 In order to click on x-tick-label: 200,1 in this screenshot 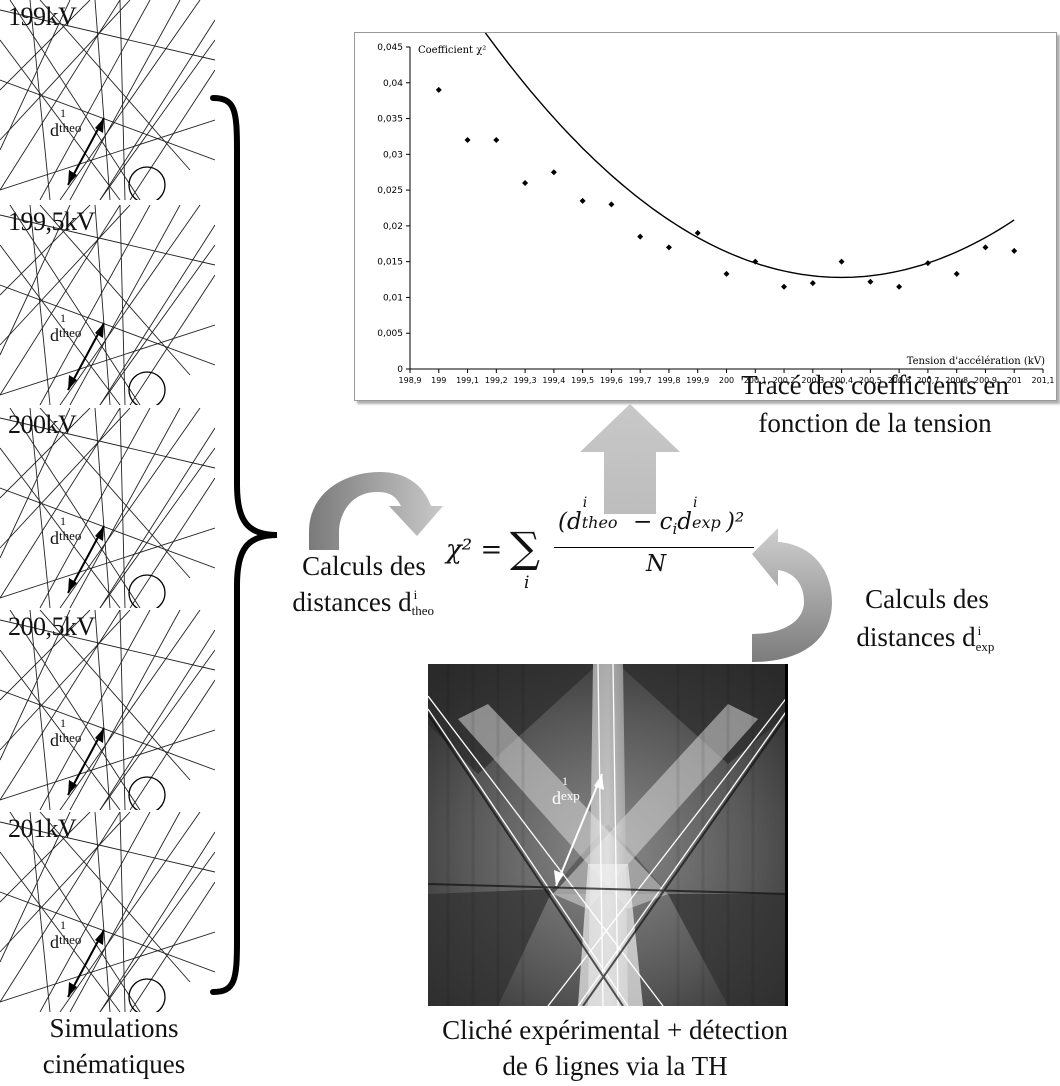, I will do `click(755, 380)`.